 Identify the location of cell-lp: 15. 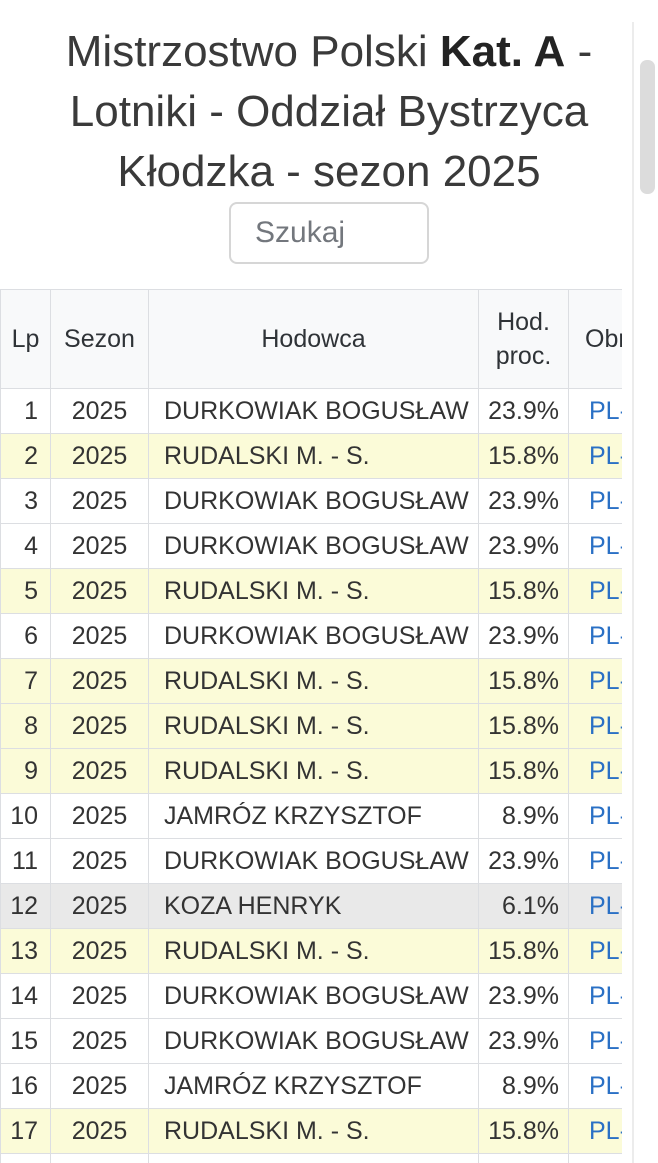
(25, 1041).